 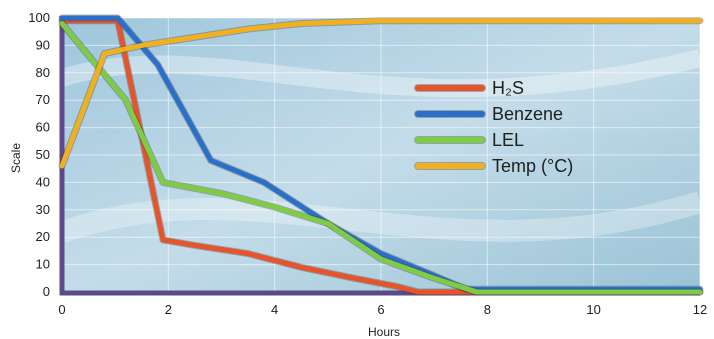 What do you see at coordinates (493, 127) in the screenshot?
I see `legend: H₂S Benzene LEL Temp (°C)` at bounding box center [493, 127].